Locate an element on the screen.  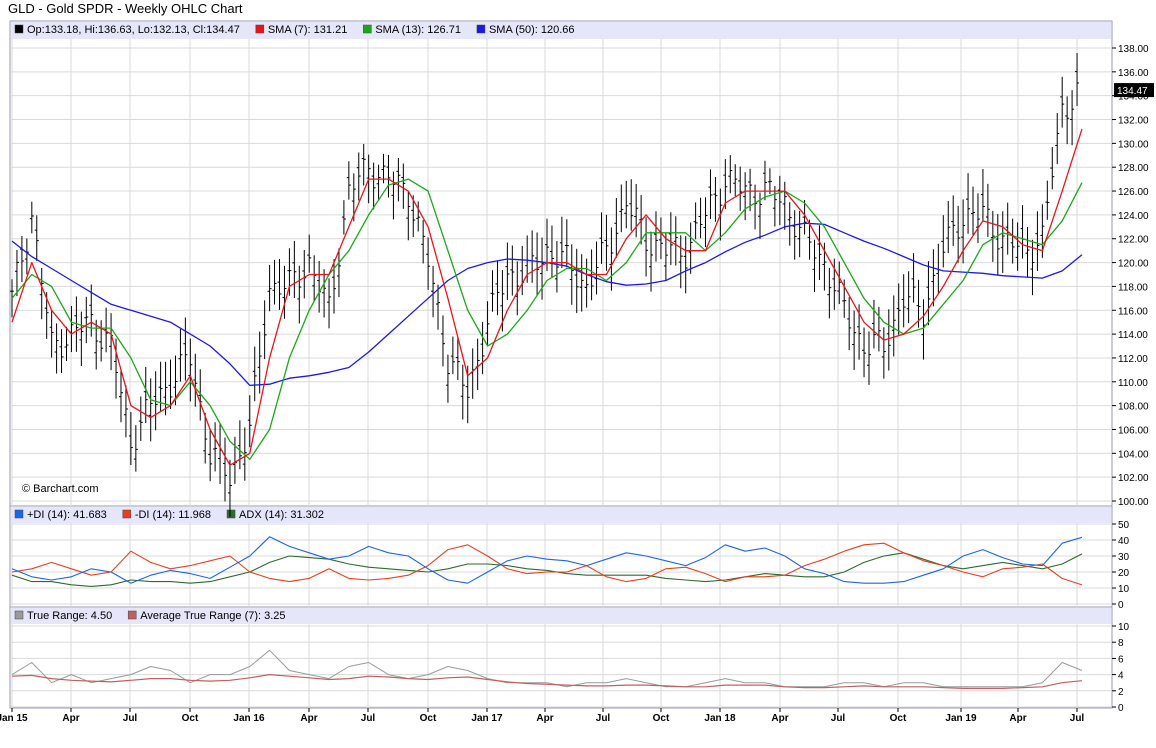
price-y-tick-label: 110.00 is located at coordinates (1133, 383).